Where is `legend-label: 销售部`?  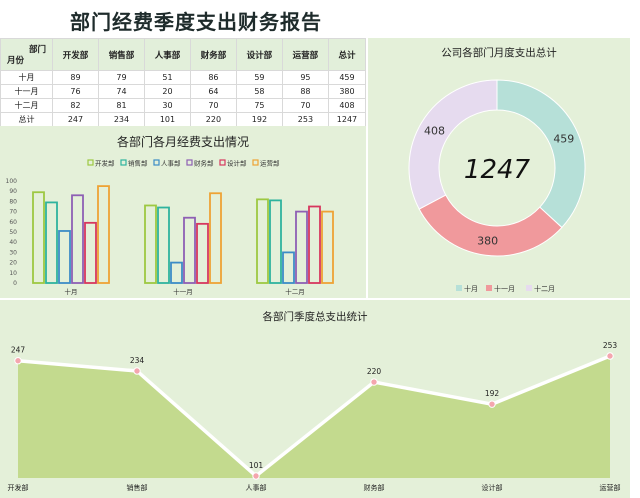 legend-label: 销售部 is located at coordinates (138, 163).